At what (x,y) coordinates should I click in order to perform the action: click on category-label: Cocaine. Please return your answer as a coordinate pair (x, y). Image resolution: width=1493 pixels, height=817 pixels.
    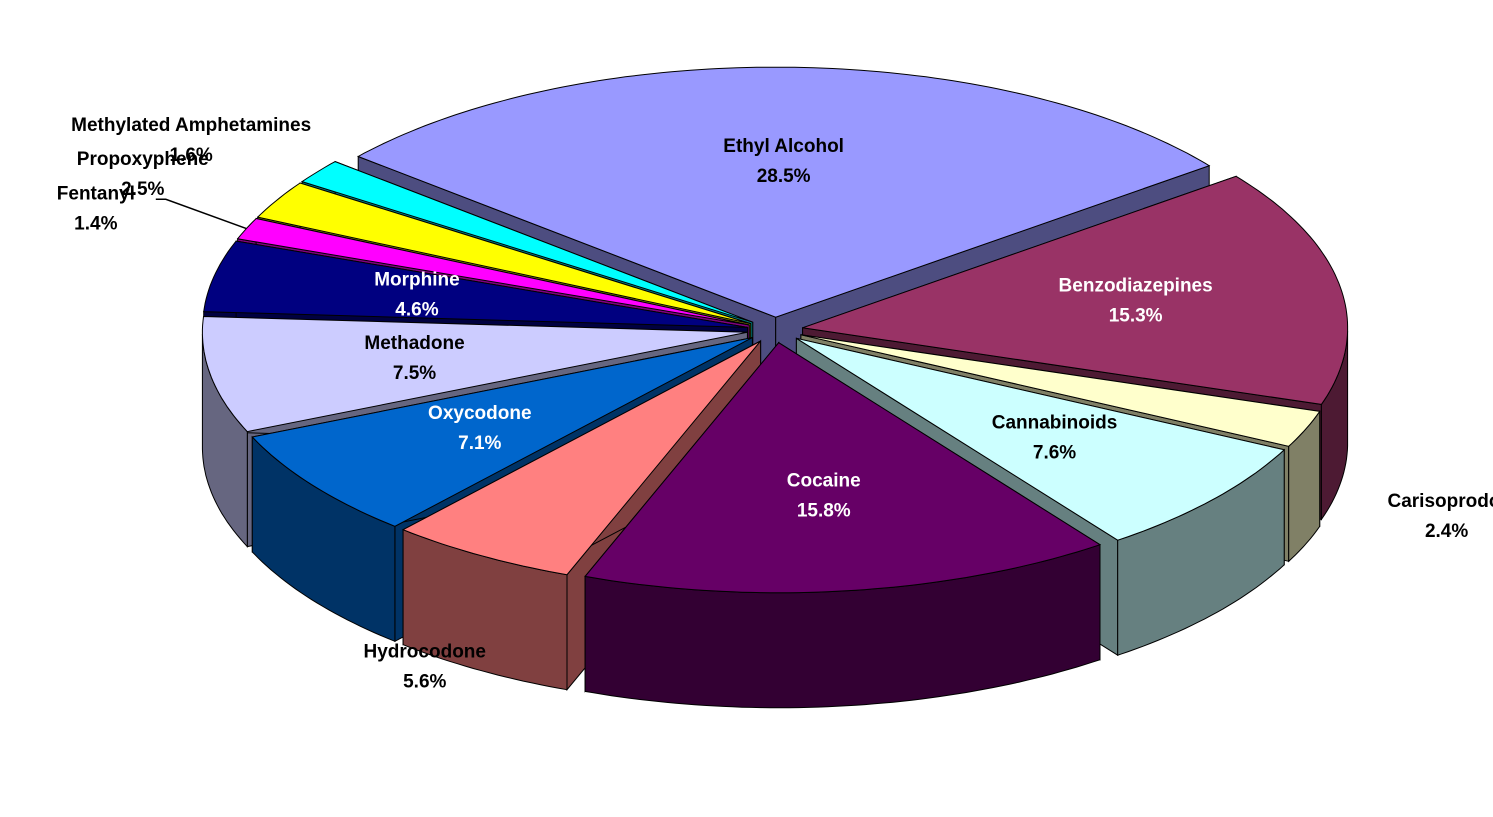
    Looking at the image, I should click on (824, 480).